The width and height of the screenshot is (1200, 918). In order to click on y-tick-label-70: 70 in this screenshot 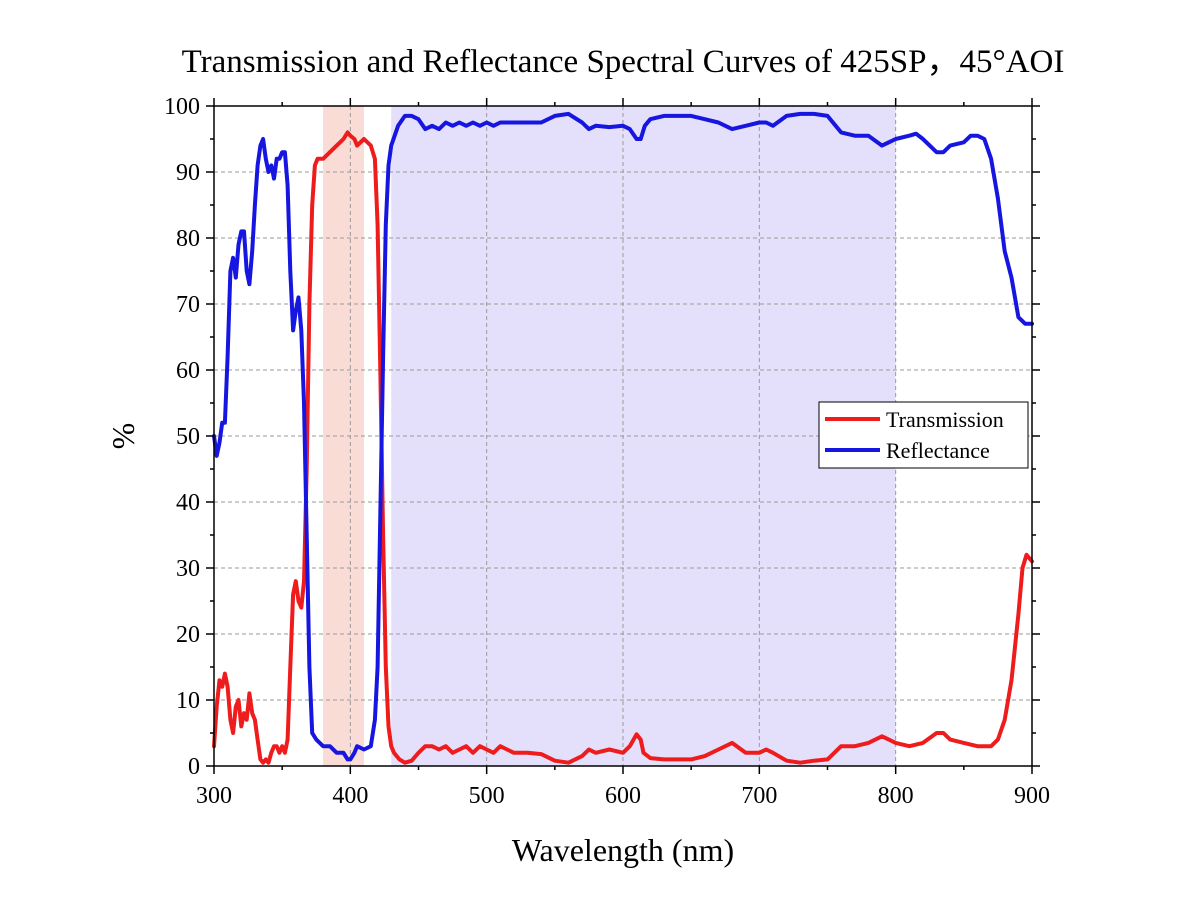, I will do `click(188, 305)`.